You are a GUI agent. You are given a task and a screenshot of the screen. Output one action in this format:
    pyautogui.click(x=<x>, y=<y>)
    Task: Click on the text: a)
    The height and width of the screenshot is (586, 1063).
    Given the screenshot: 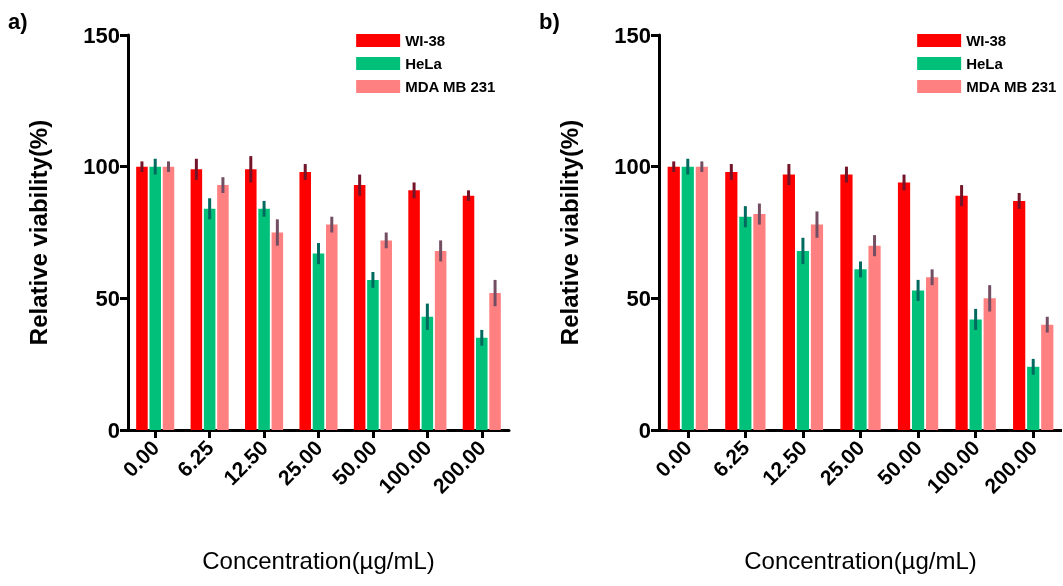 What is the action you would take?
    pyautogui.click(x=18, y=21)
    